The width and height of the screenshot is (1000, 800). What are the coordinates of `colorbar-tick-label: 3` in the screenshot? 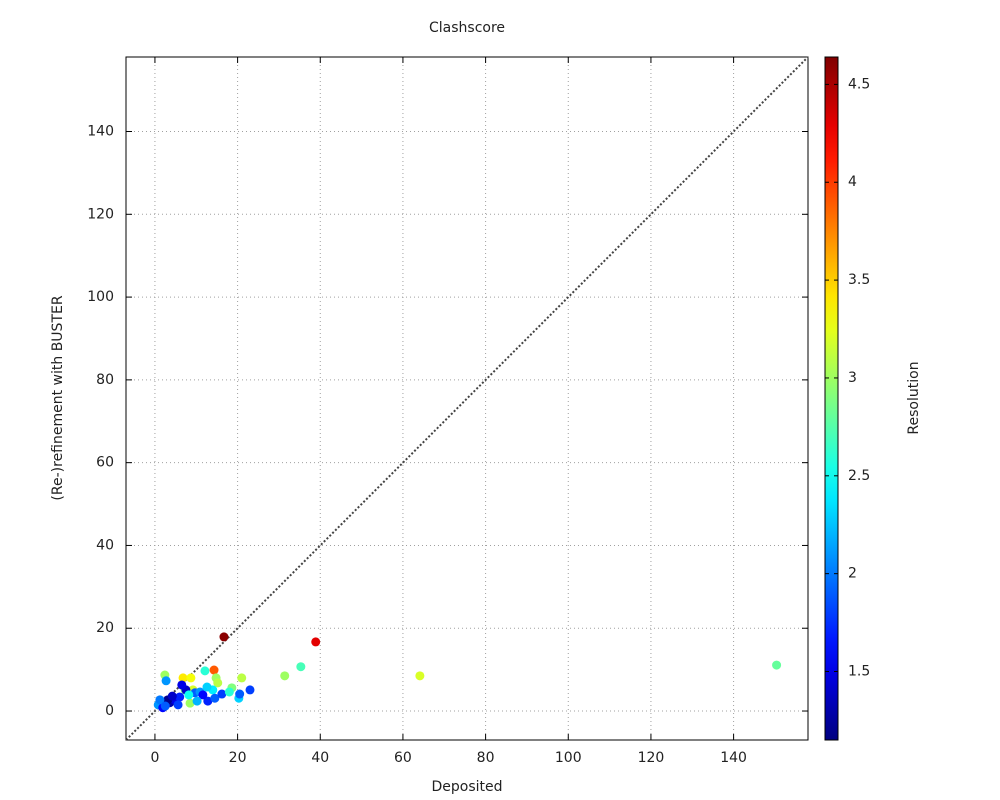 It's located at (852, 378).